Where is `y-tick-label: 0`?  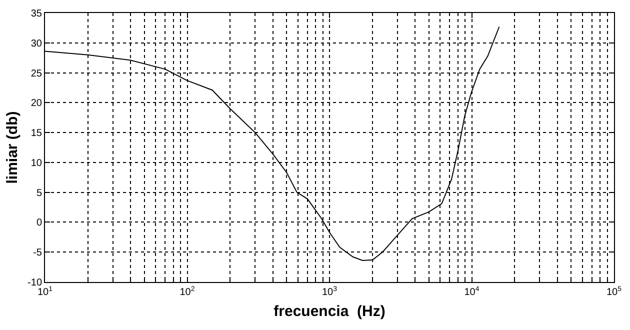
y-tick-label: 0 is located at coordinates (39, 223).